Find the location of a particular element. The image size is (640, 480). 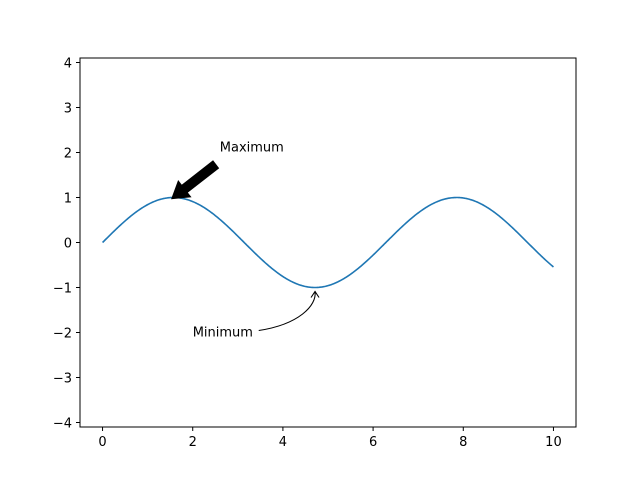

y-tick-label: 0 is located at coordinates (68, 244).